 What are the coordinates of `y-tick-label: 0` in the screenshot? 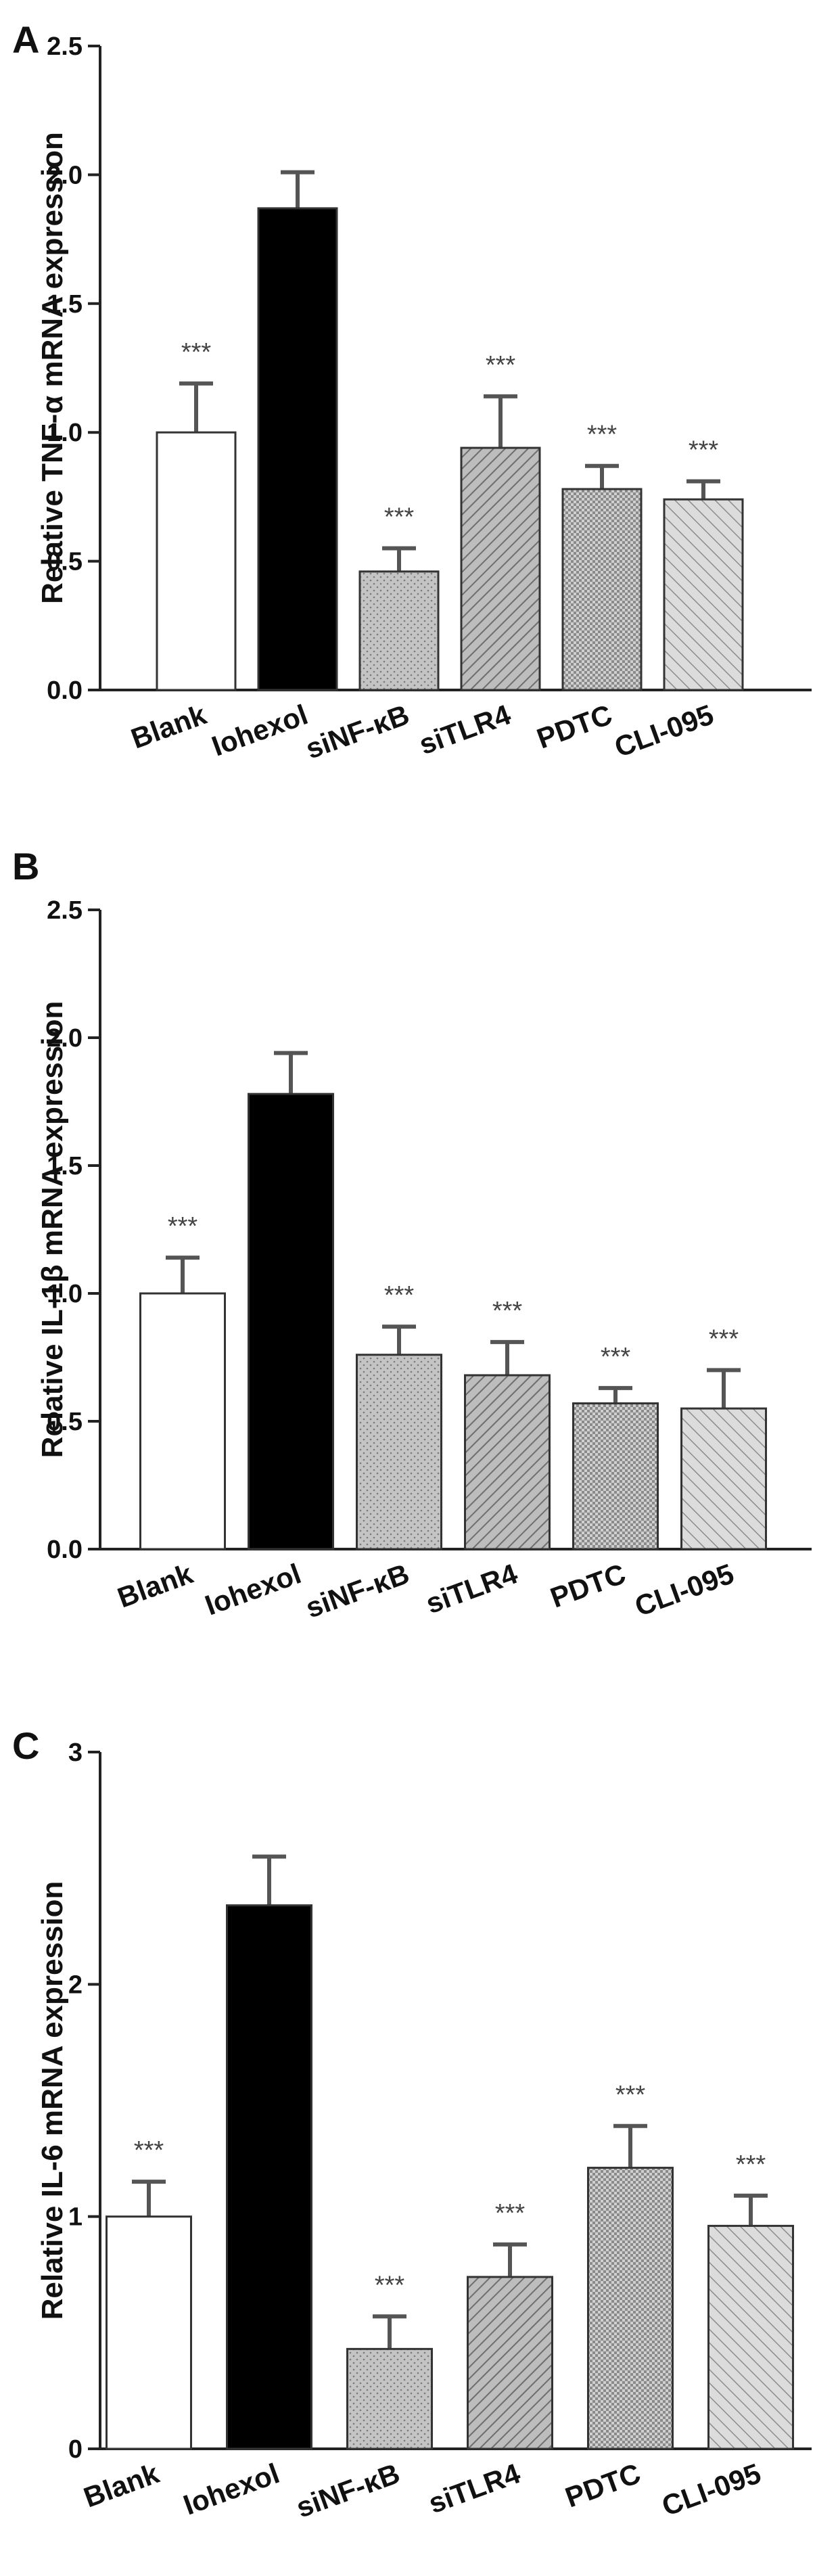 It's located at (75, 2449).